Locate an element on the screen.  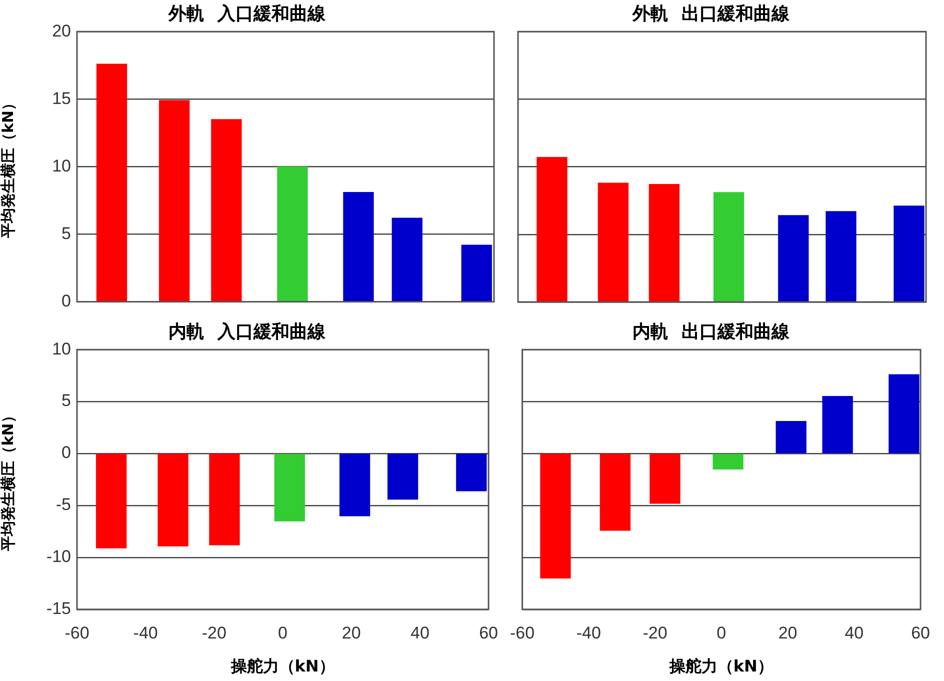
chart-title: 内軌 入口緩和曲線 is located at coordinates (247, 331).